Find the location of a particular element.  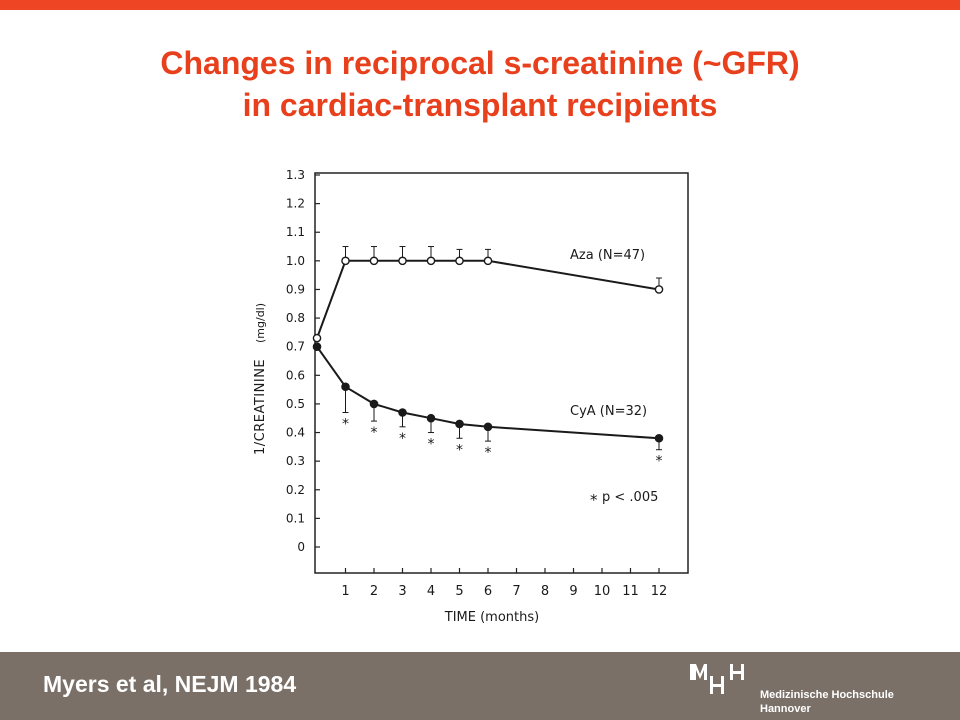

y-tick-label: 0.7 is located at coordinates (295, 347).